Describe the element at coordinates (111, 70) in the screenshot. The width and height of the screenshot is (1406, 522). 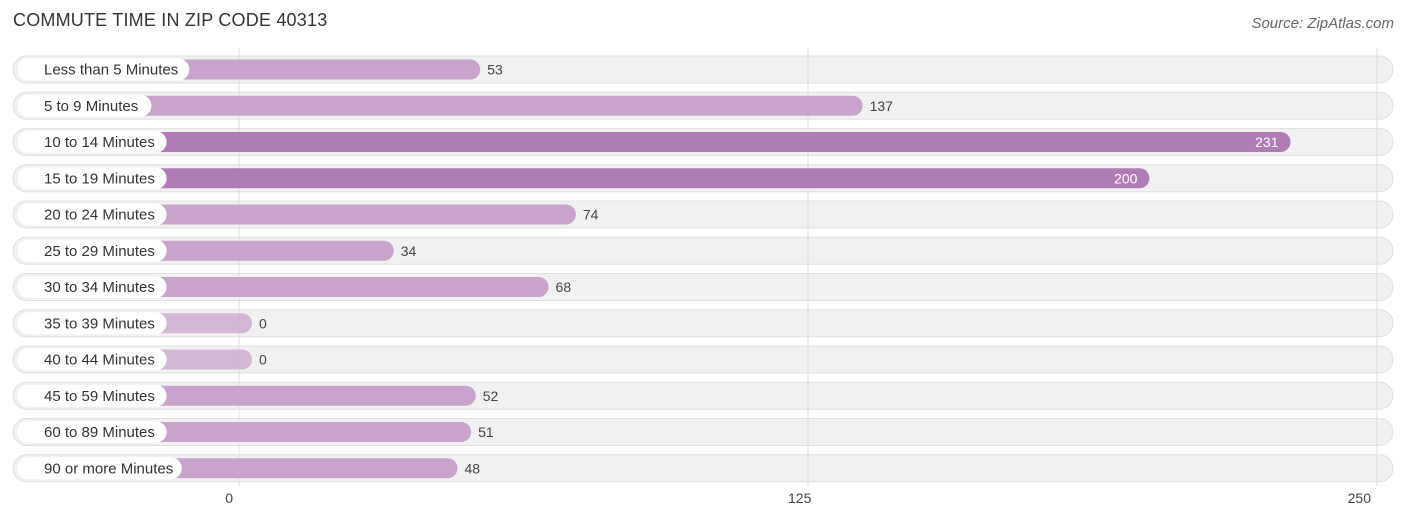
I see `category-label: Less than 5 Minutes` at that location.